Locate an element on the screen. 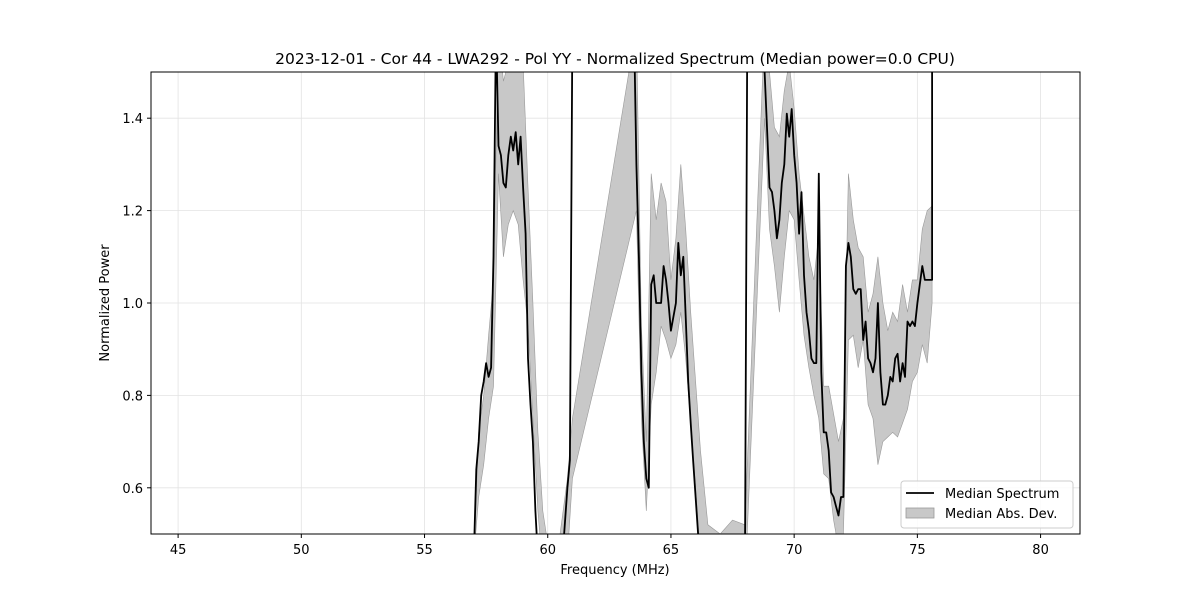 The height and width of the screenshot is (600, 1200). legend-band-swatch is located at coordinates (920, 513).